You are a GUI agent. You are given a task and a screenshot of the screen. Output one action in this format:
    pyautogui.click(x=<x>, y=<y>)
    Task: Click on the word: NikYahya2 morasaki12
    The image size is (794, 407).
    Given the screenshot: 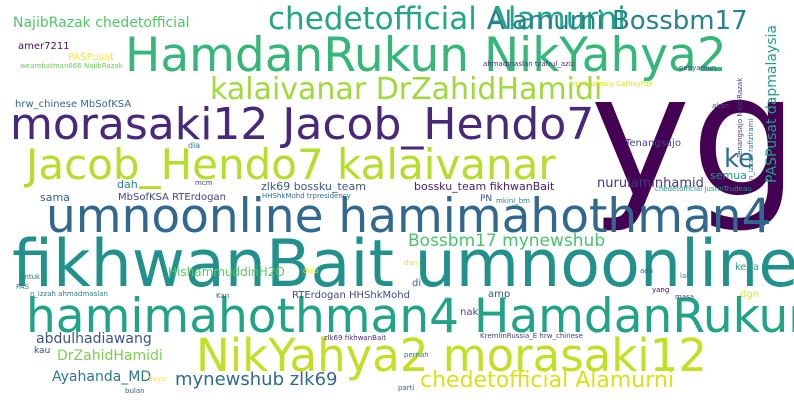 What is the action you would take?
    pyautogui.click(x=452, y=355)
    